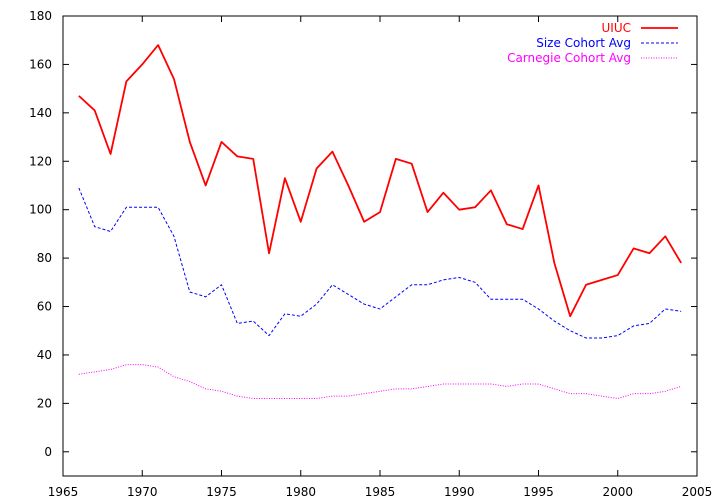  I want to click on legend-label-uiuc: UIUC, so click(616, 28).